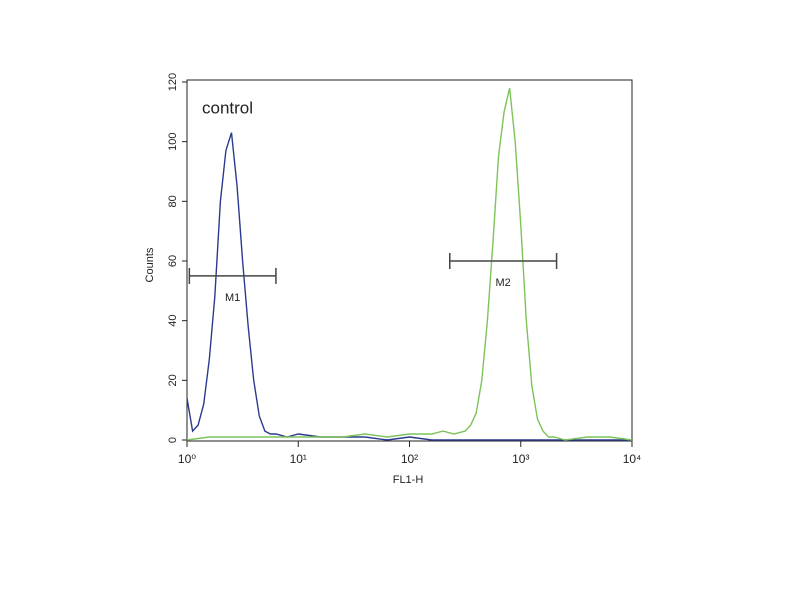 This screenshot has width=800, height=600. What do you see at coordinates (232, 298) in the screenshot?
I see `marker-label: M1` at bounding box center [232, 298].